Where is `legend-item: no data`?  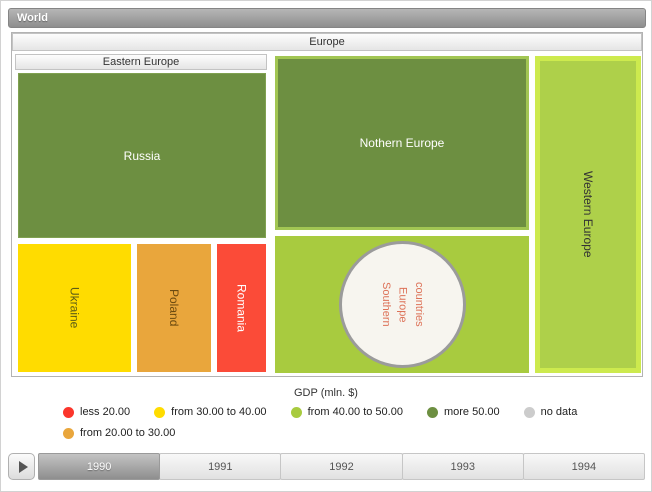 legend-item: no data is located at coordinates (550, 412).